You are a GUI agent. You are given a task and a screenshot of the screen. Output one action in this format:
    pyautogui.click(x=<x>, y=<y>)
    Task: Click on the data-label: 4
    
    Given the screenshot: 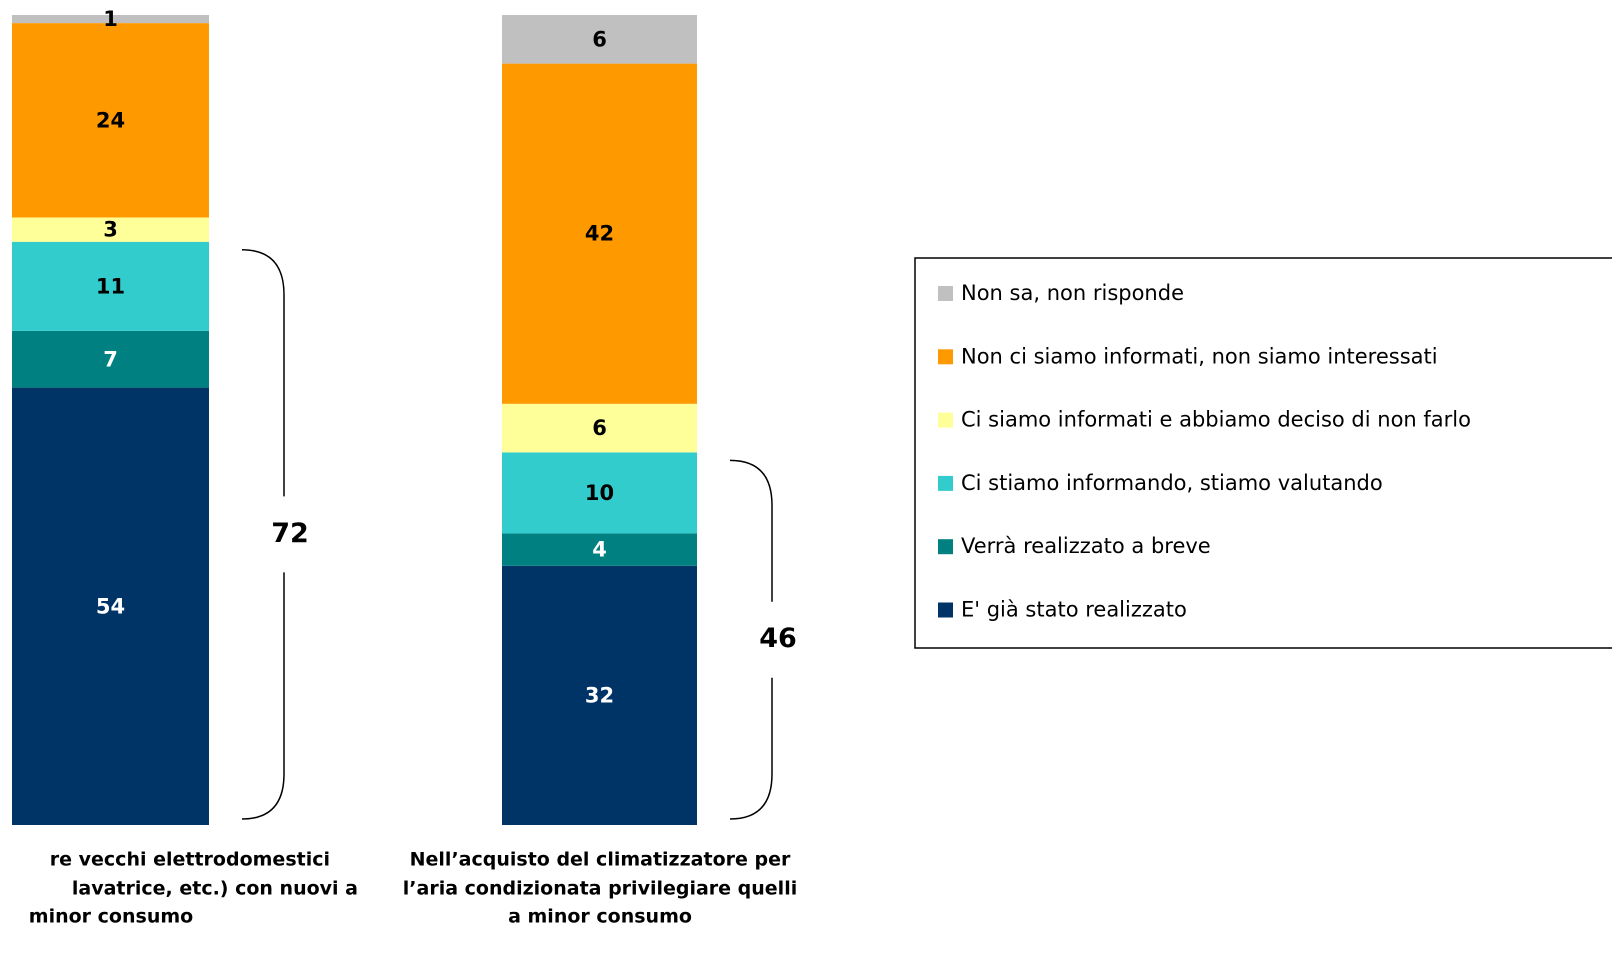 What is the action you would take?
    pyautogui.click(x=599, y=550)
    